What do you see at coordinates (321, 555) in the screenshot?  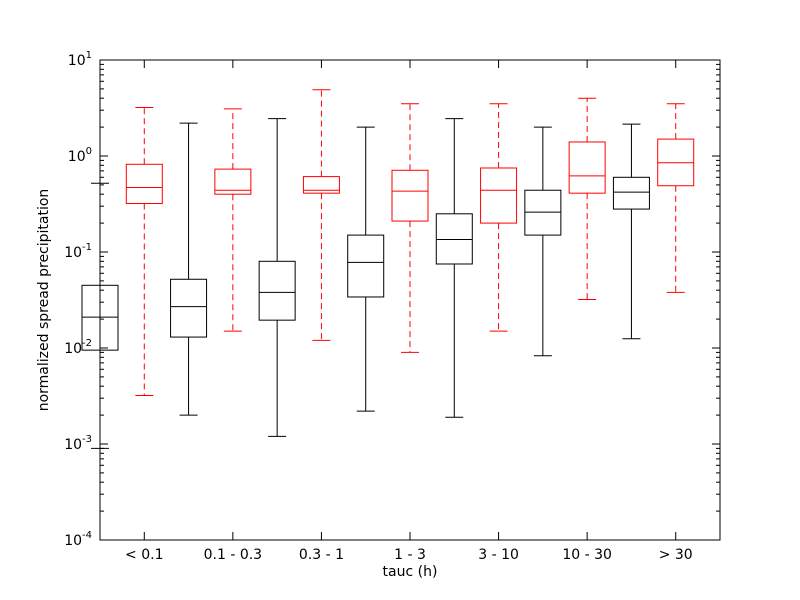 I see `x-tick-label: 0.3 - 1` at bounding box center [321, 555].